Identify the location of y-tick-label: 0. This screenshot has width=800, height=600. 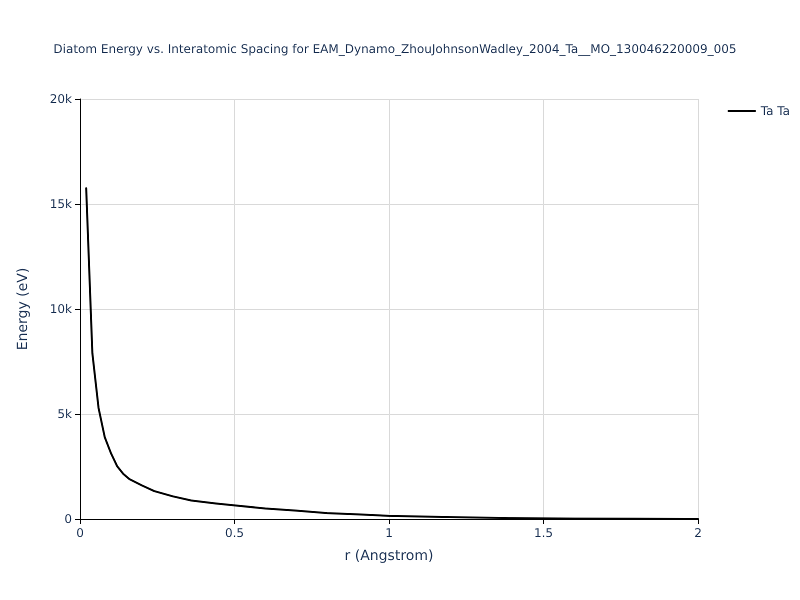
(68, 519).